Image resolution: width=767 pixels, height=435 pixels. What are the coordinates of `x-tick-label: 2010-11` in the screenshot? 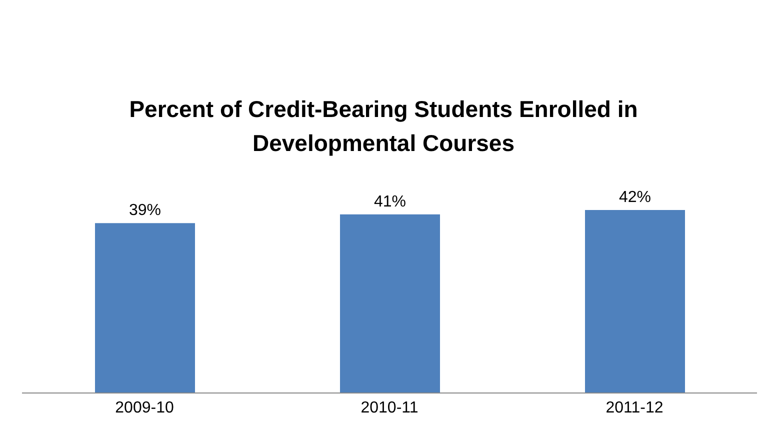 It's located at (389, 407).